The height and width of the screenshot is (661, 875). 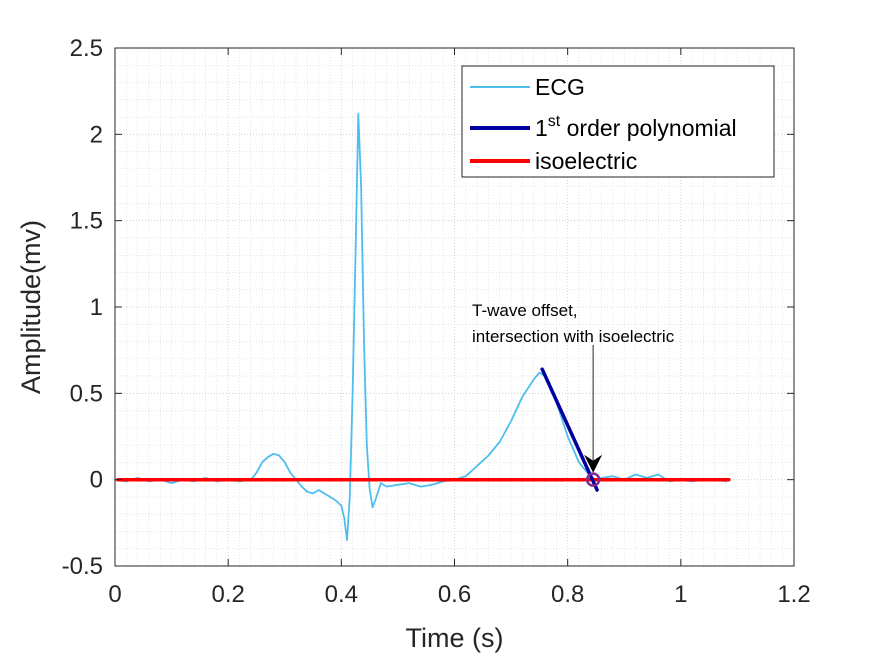 I want to click on legend-box, so click(x=618, y=121).